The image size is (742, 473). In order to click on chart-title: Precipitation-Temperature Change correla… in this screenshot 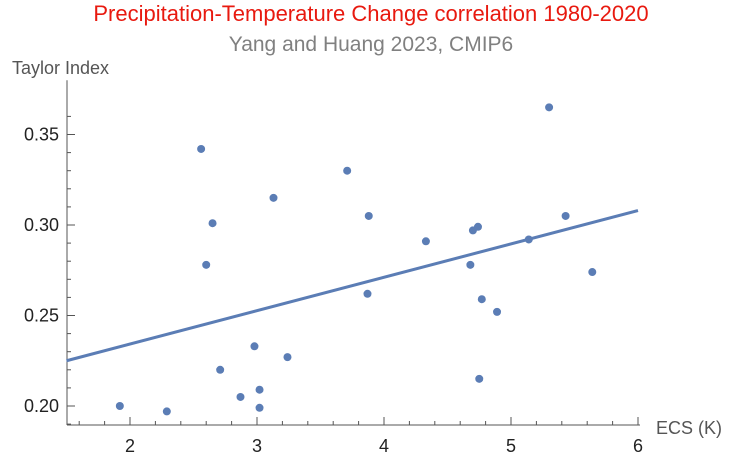, I will do `click(371, 13)`.